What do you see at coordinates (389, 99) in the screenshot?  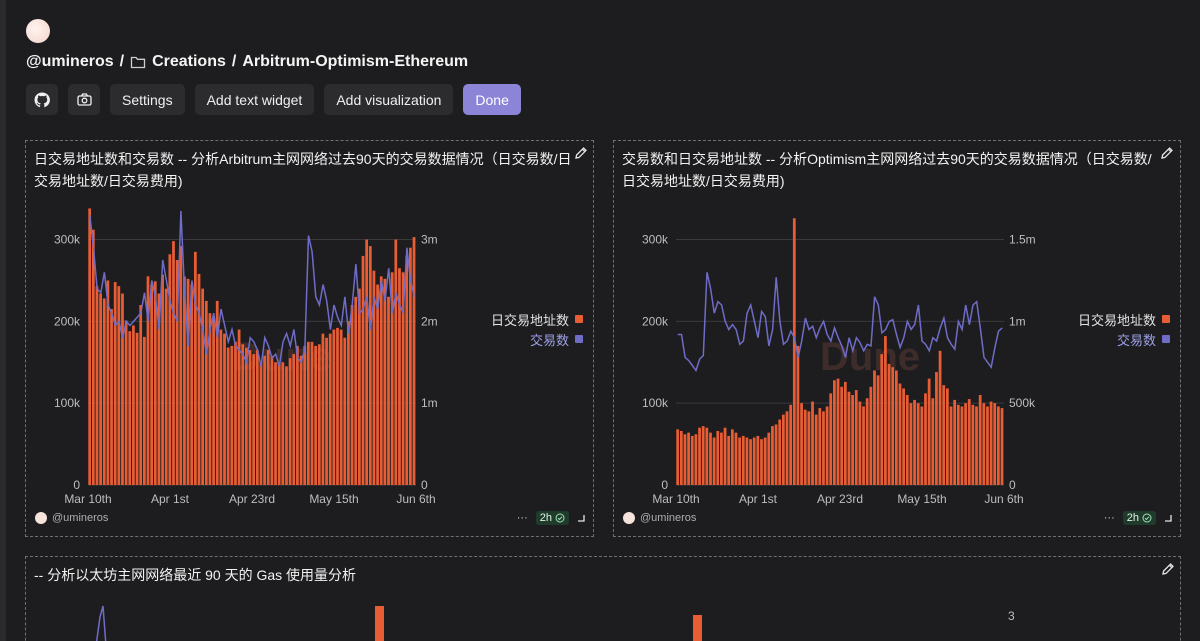 I see `add-visualization-button: Add visualization` at bounding box center [389, 99].